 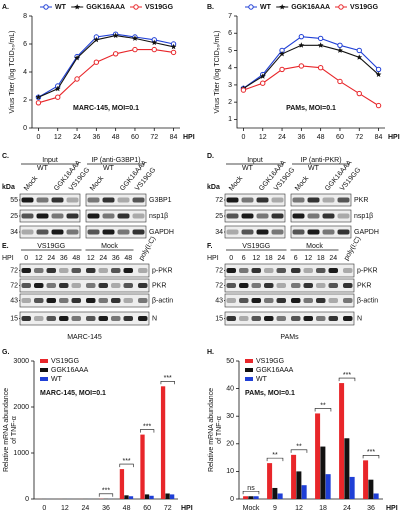 I want to click on y-tick-label: 4, so click(x=230, y=68).